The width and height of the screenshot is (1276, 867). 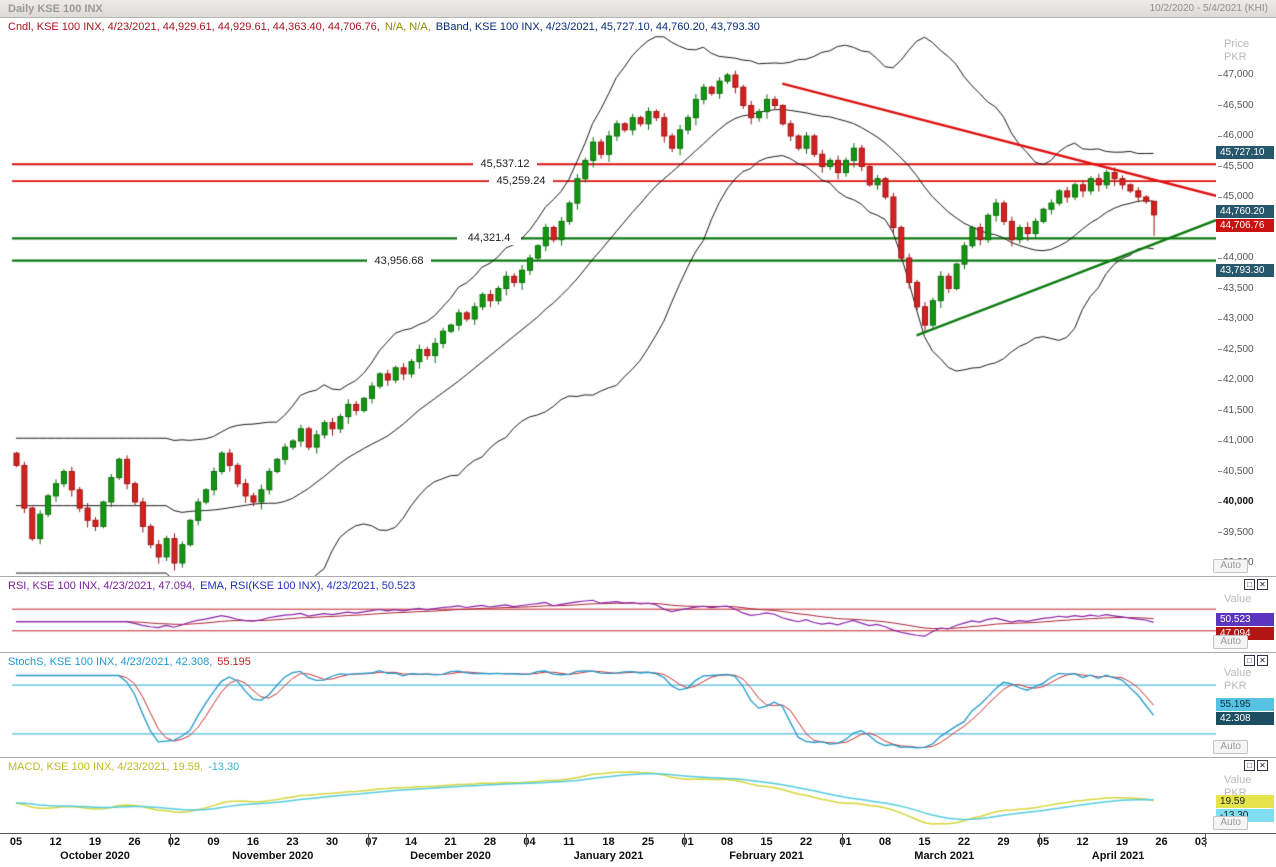 What do you see at coordinates (648, 842) in the screenshot?
I see `date-tick-label: 25` at bounding box center [648, 842].